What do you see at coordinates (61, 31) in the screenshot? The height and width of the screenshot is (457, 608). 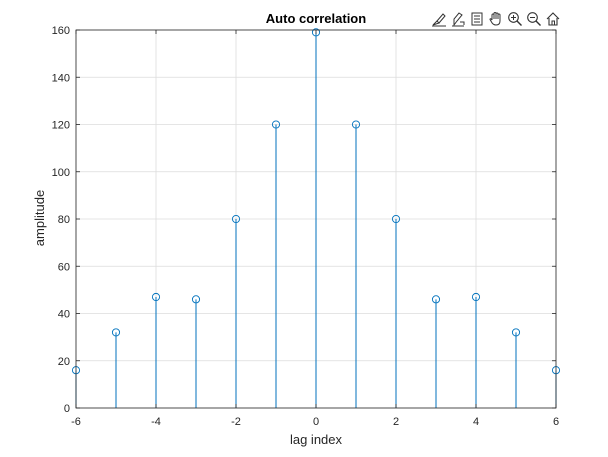 I see `y-tick-label: 160` at bounding box center [61, 31].